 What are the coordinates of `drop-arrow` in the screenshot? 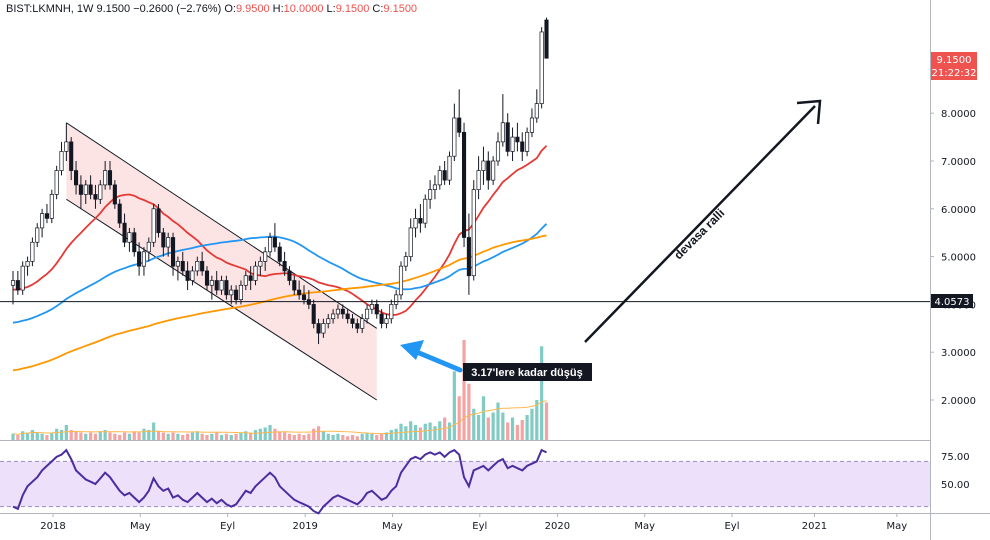 It's located at (431, 356).